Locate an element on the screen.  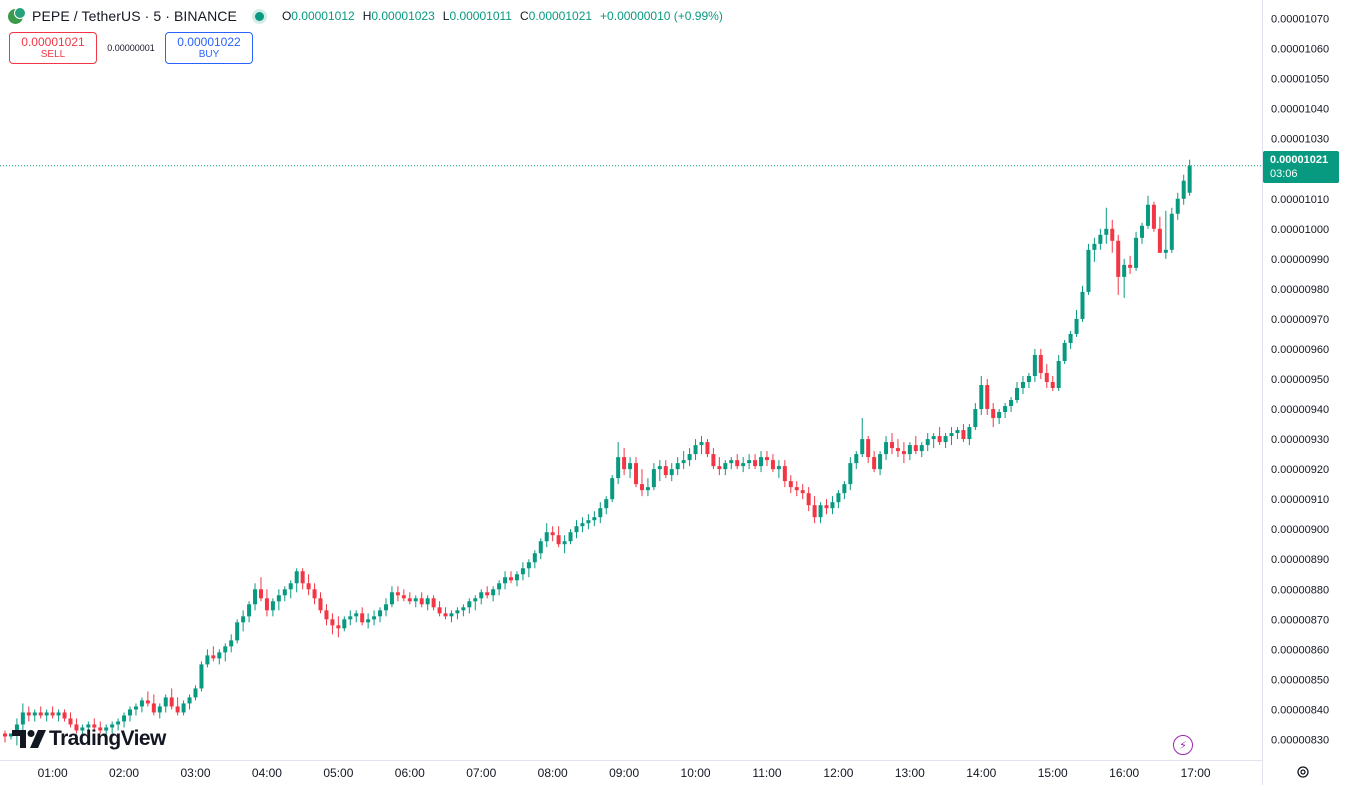
market-open-dot-icon is located at coordinates (259, 16).